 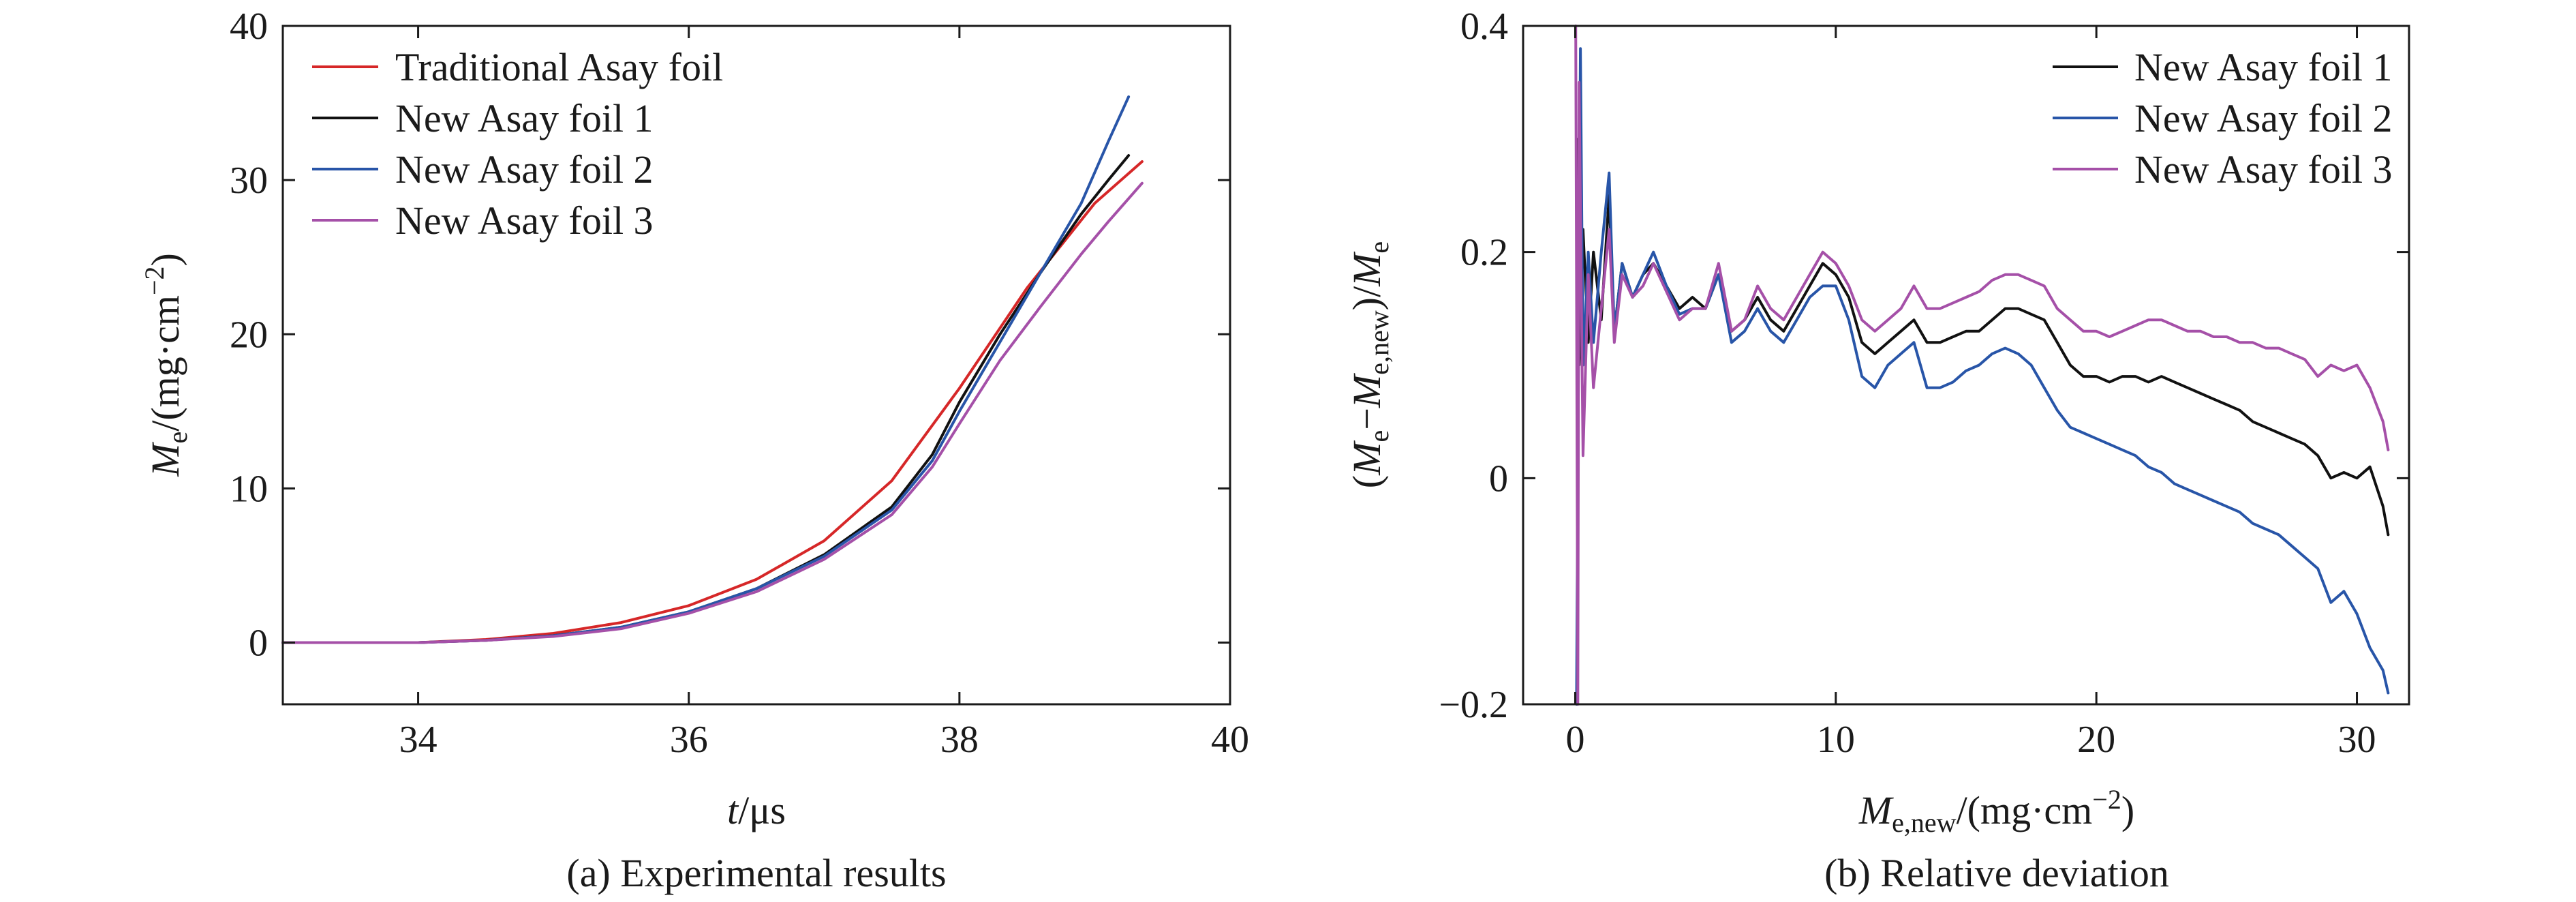 I want to click on y-tick-label: 10, so click(x=249, y=489).